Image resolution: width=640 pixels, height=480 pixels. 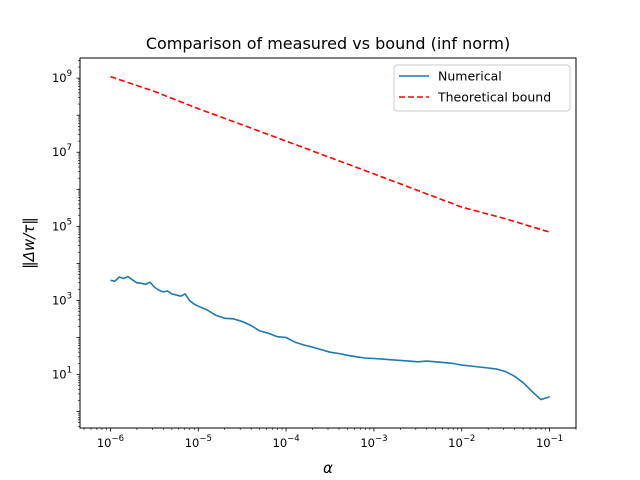 What do you see at coordinates (110, 442) in the screenshot?
I see `x-tick-label: 10⁻⁶` at bounding box center [110, 442].